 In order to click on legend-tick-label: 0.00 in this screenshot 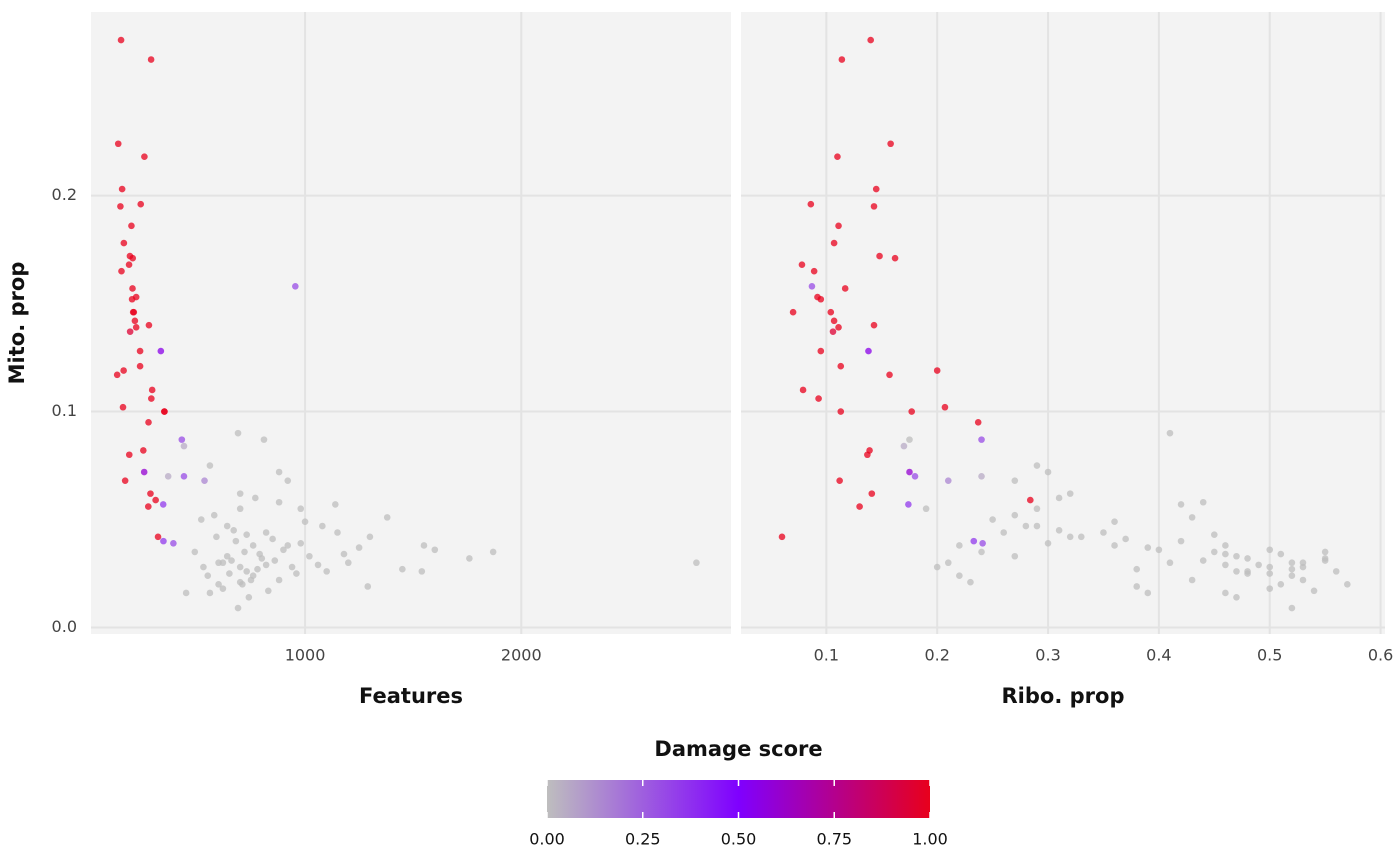, I will do `click(547, 839)`.